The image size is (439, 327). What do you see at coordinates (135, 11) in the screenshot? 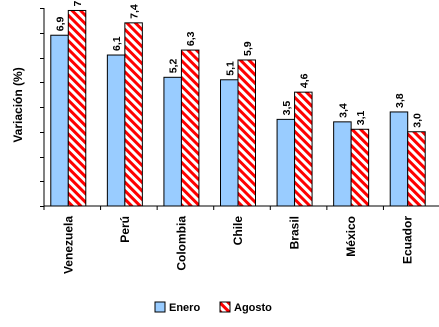
I see `value-label: 7,4` at bounding box center [135, 11].